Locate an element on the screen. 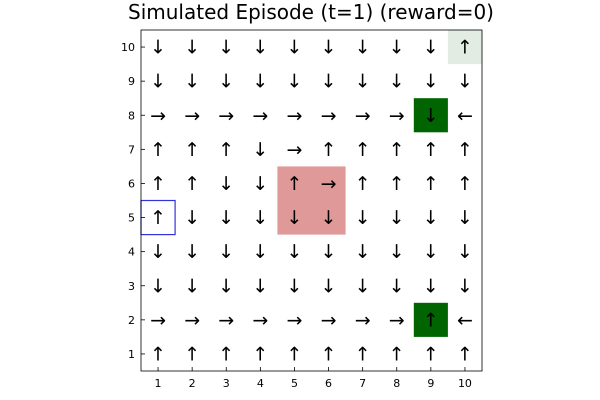 The image size is (600, 400). goal-cell-highlight is located at coordinates (430, 319).